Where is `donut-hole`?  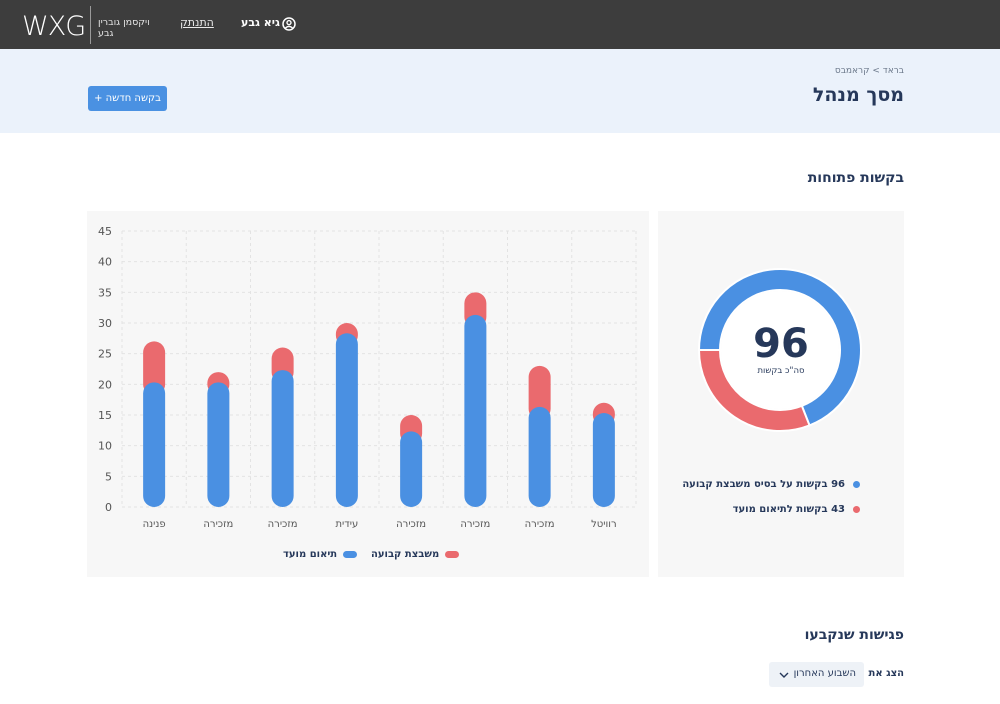 donut-hole is located at coordinates (780, 350).